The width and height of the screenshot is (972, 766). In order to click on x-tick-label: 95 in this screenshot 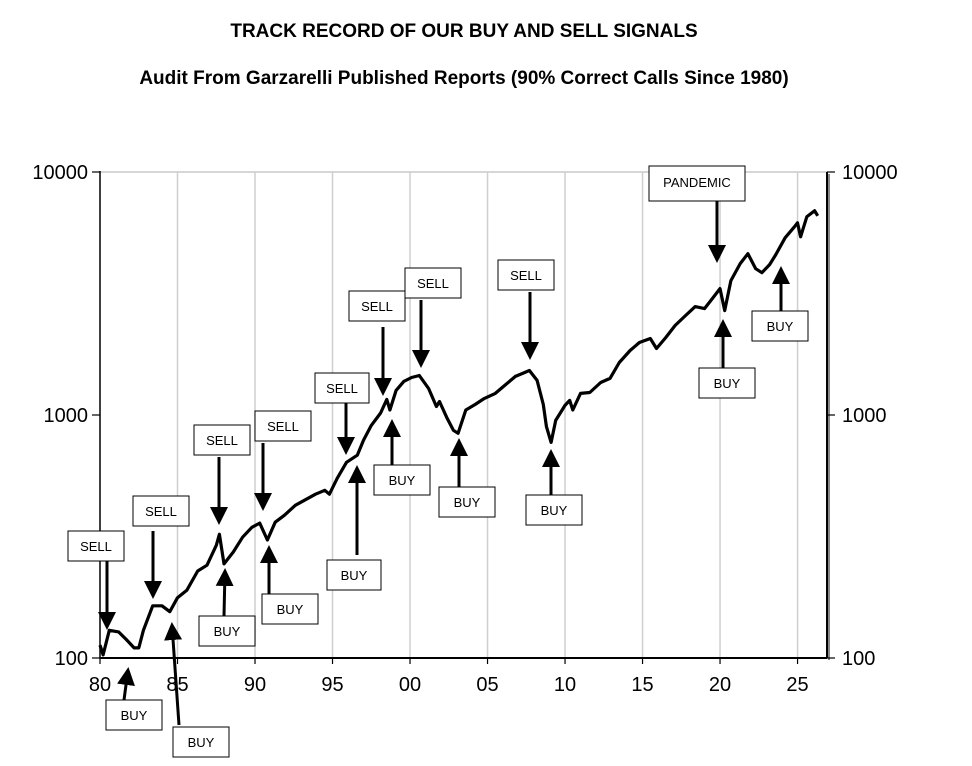, I will do `click(332, 685)`.